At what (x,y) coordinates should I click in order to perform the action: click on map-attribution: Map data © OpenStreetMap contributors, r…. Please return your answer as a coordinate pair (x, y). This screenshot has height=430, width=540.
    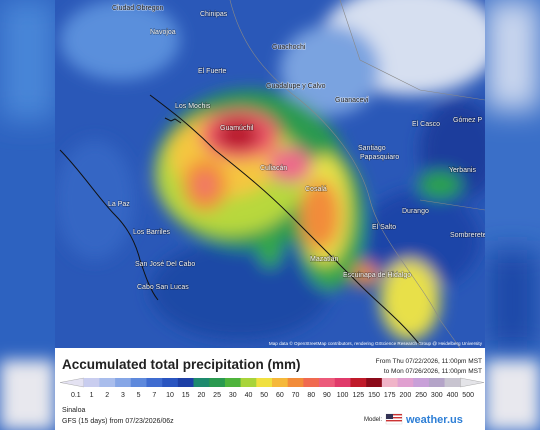
    Looking at the image, I should click on (376, 343).